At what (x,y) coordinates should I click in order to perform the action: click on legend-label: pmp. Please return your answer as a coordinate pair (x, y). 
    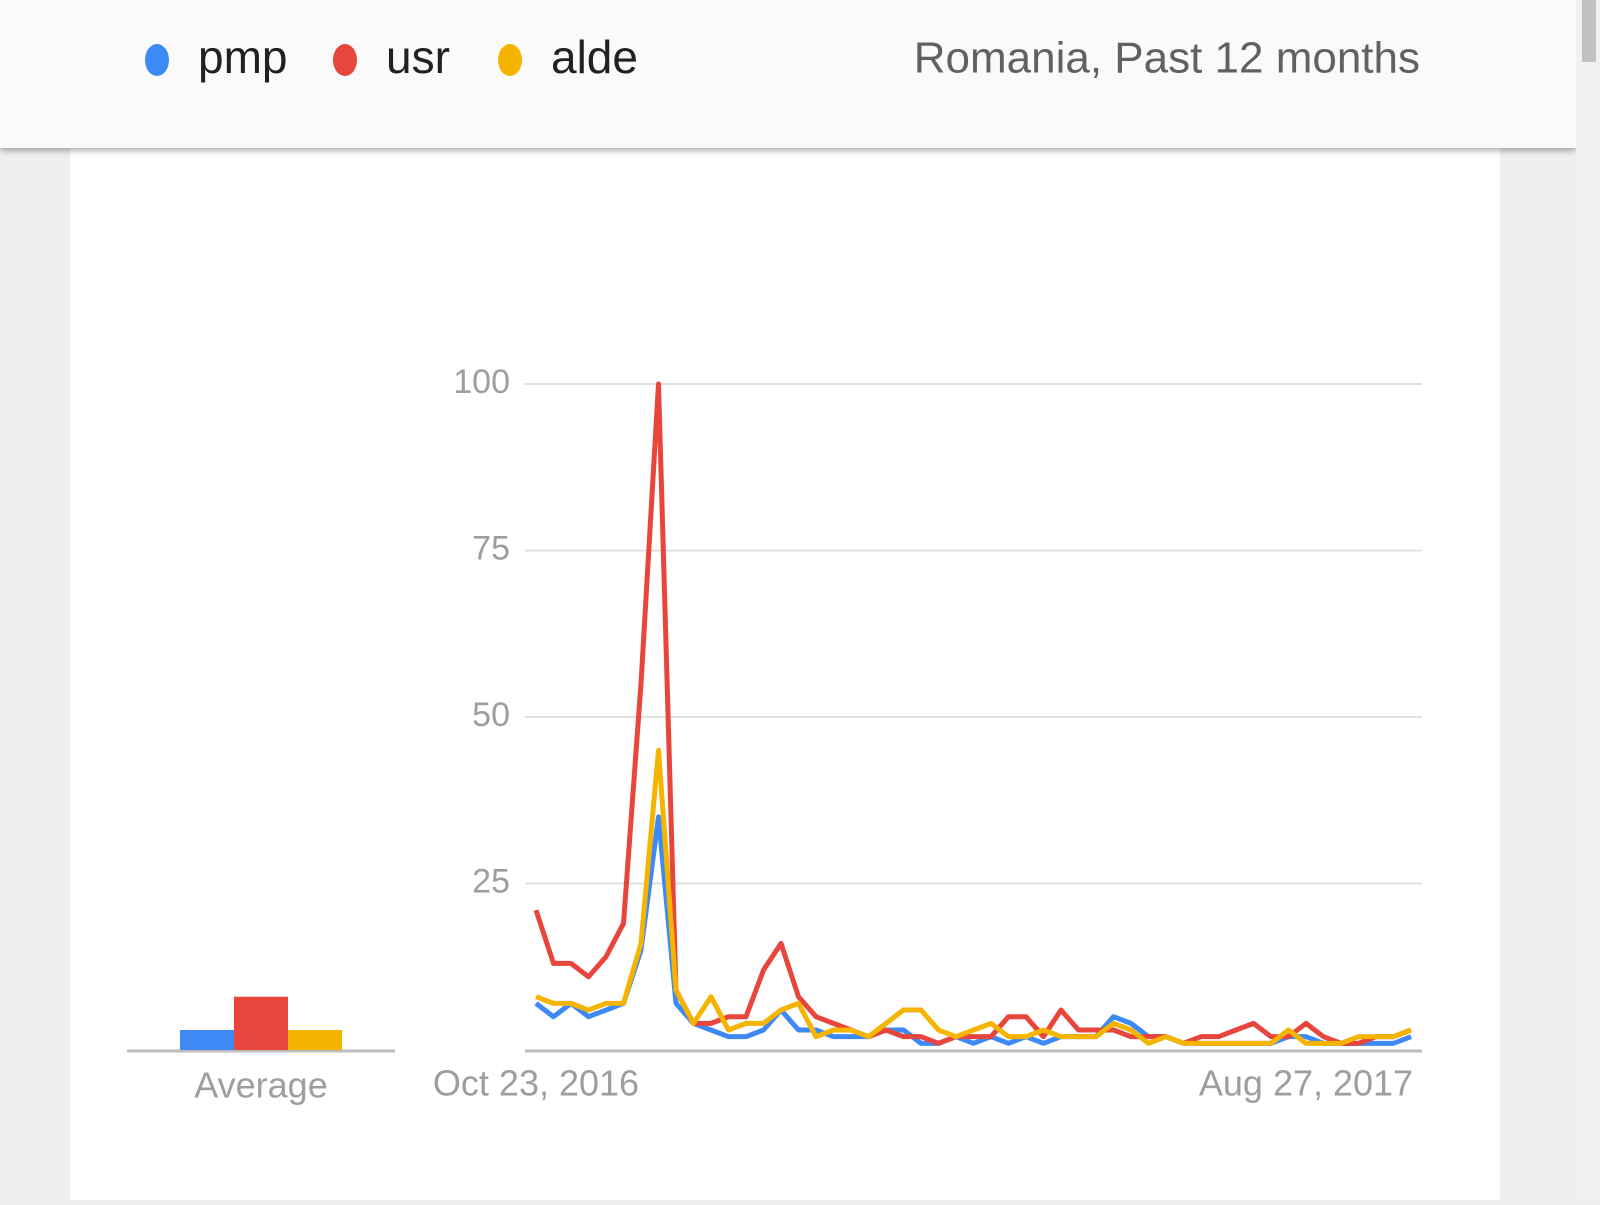
    Looking at the image, I should click on (242, 57).